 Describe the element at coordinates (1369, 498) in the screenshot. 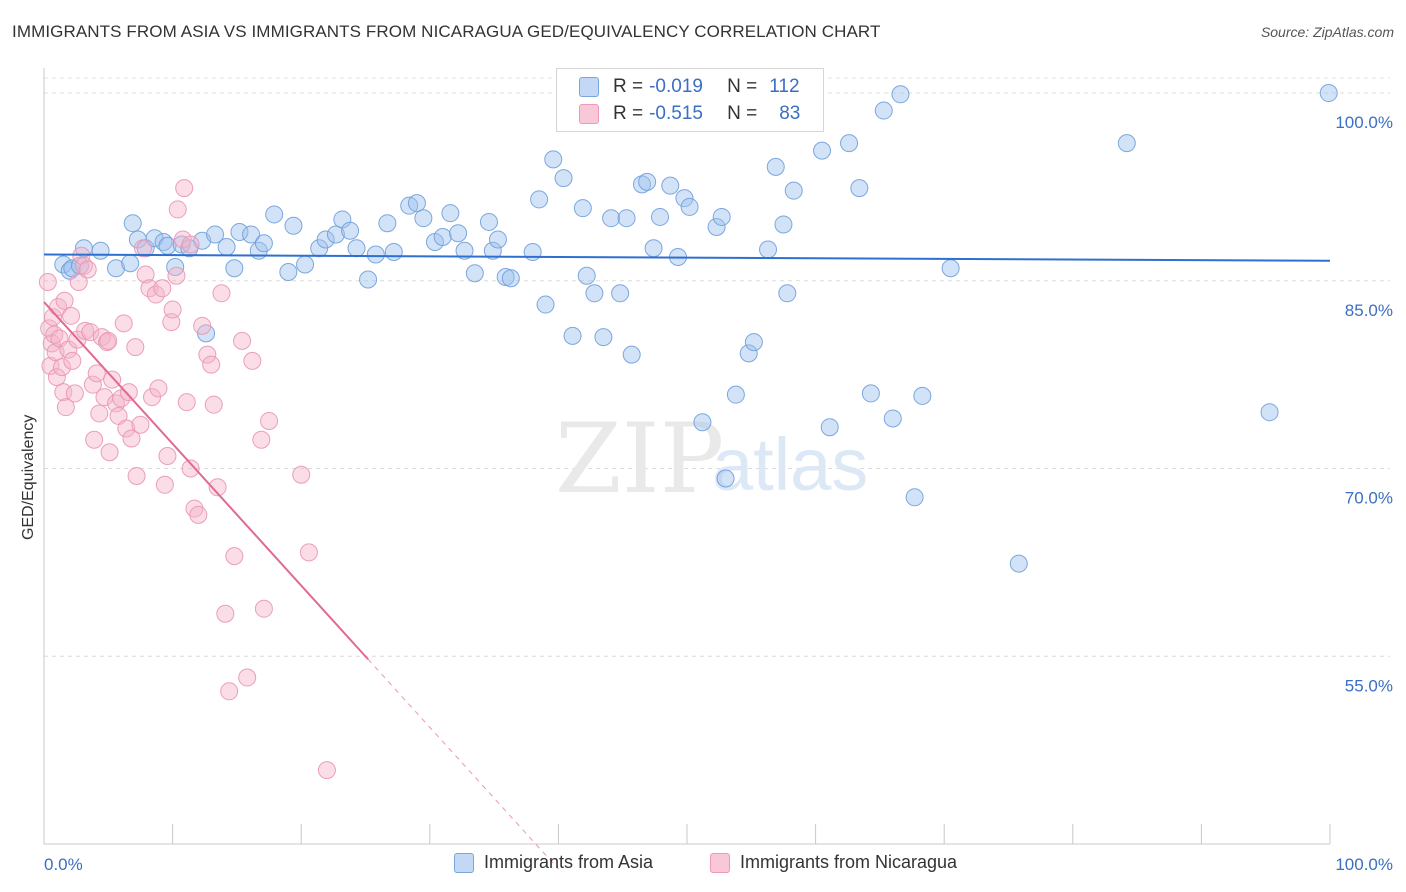

I see `y-tick-label: 70.0%` at that location.